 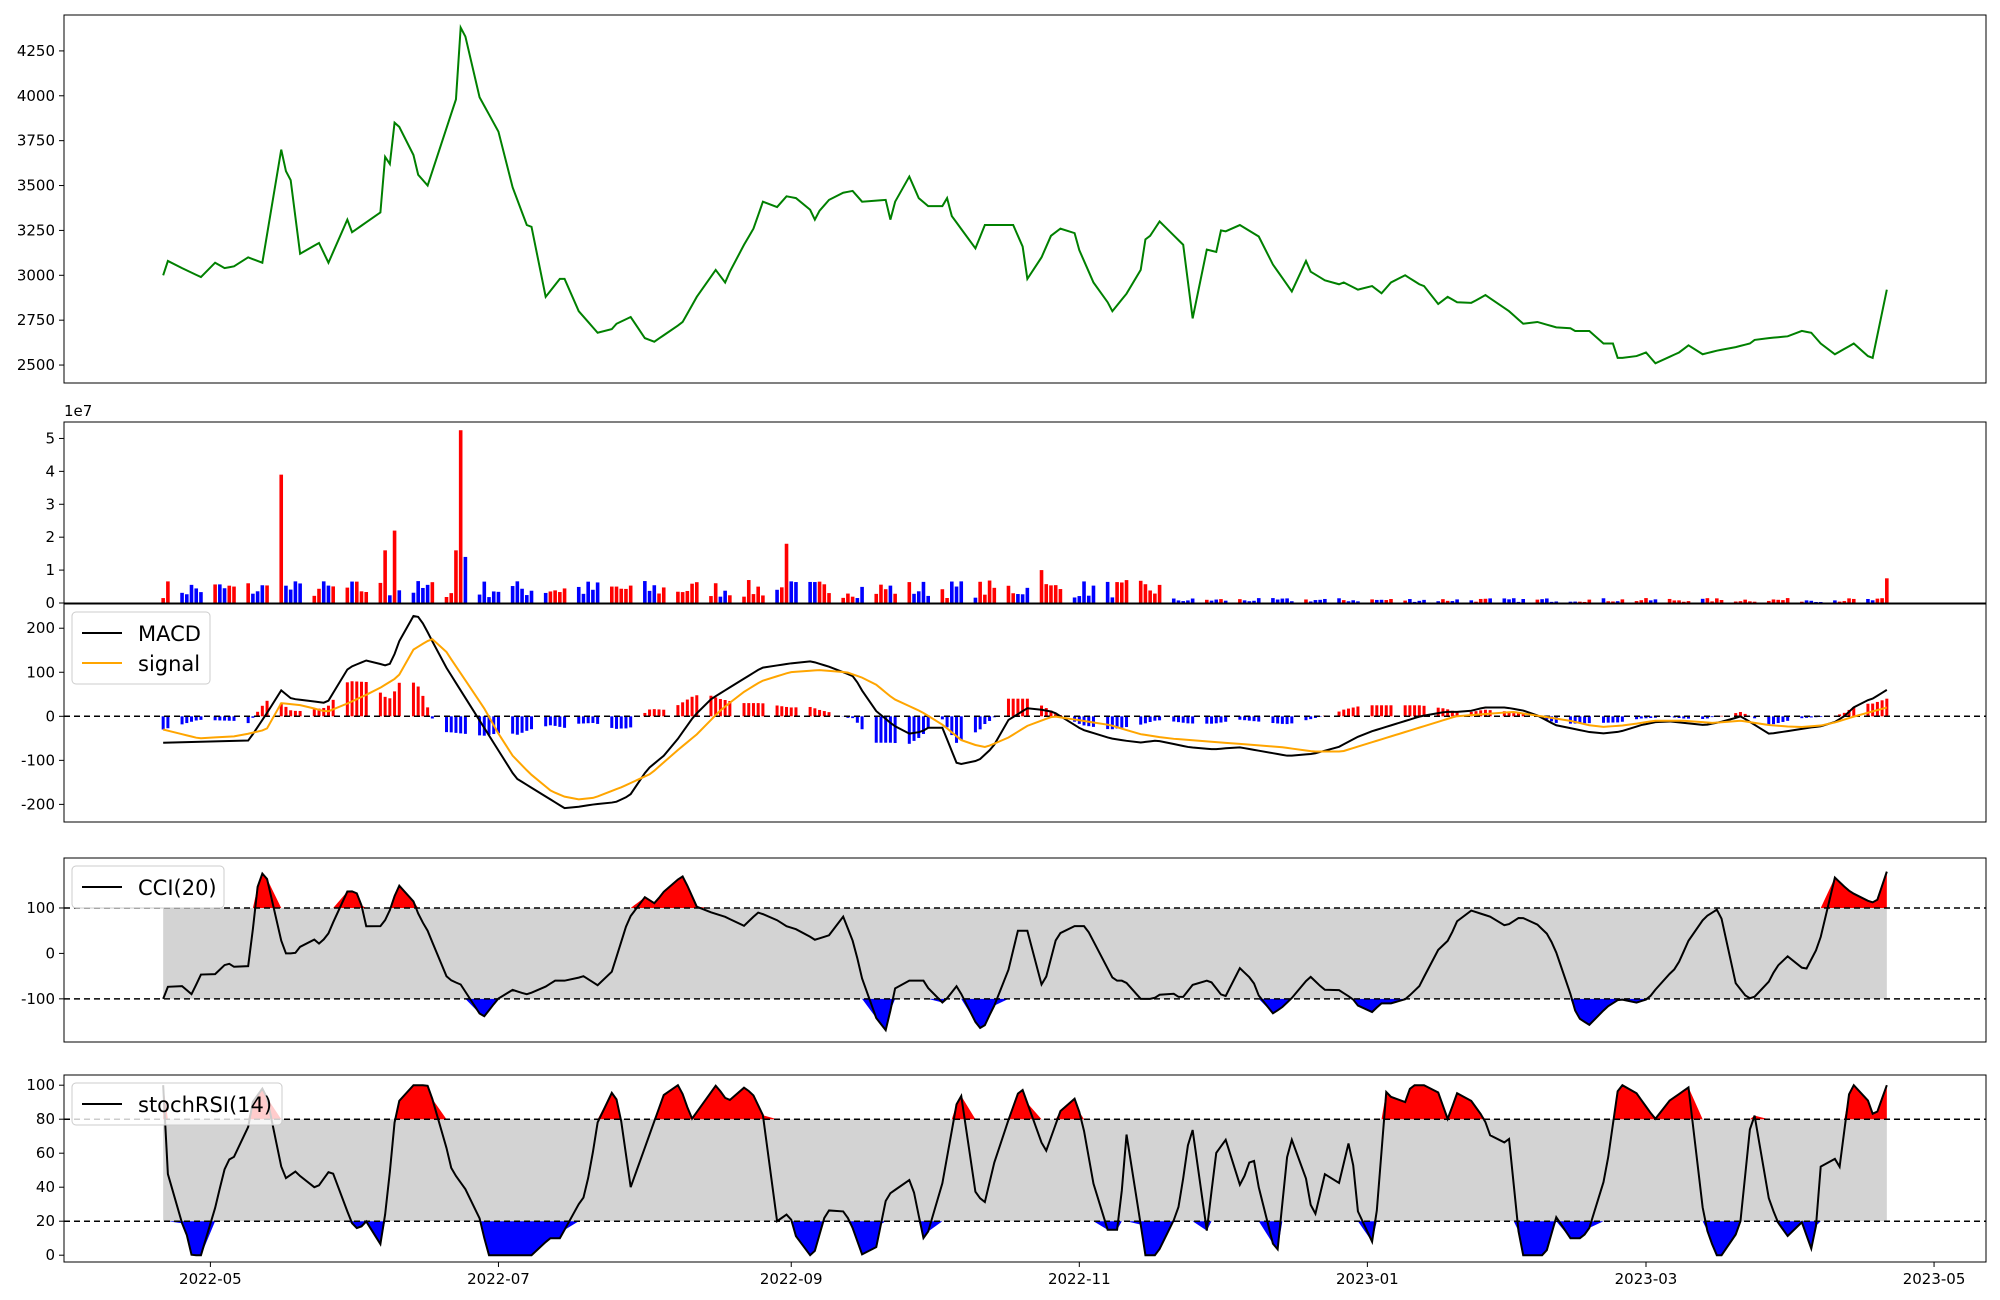 What do you see at coordinates (36, 51) in the screenshot?
I see `y-tick-label: 4250` at bounding box center [36, 51].